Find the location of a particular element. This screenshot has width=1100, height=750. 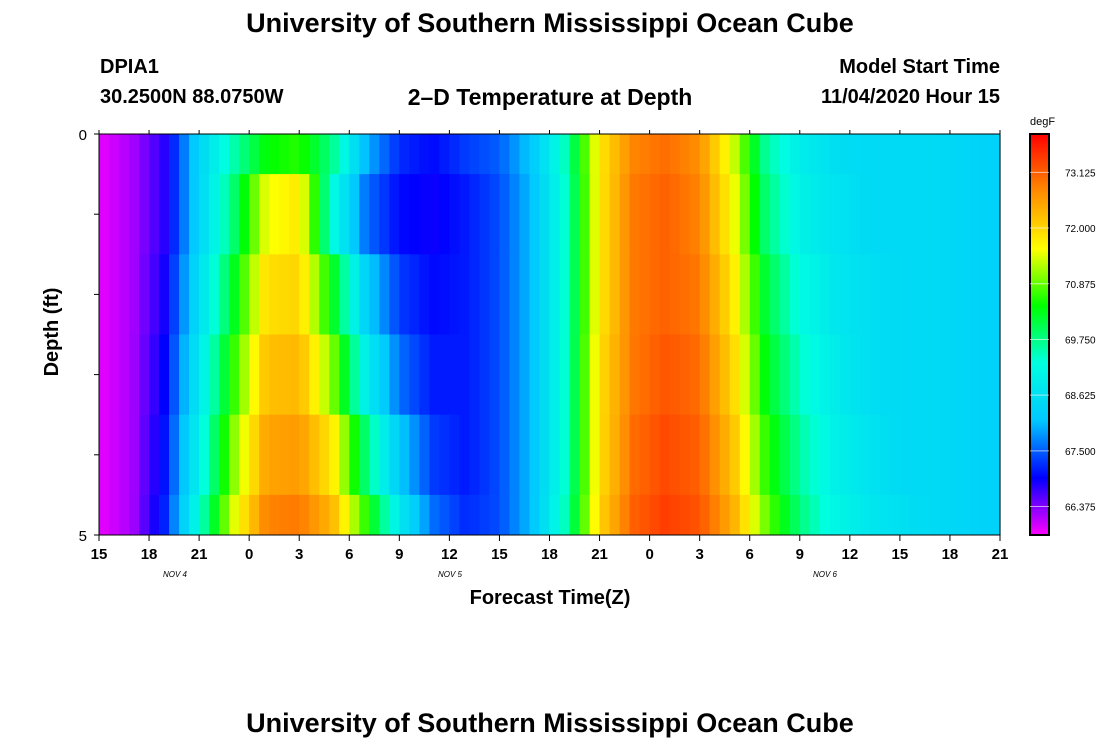

model-start-label: Model Start Time is located at coordinates (919, 67).